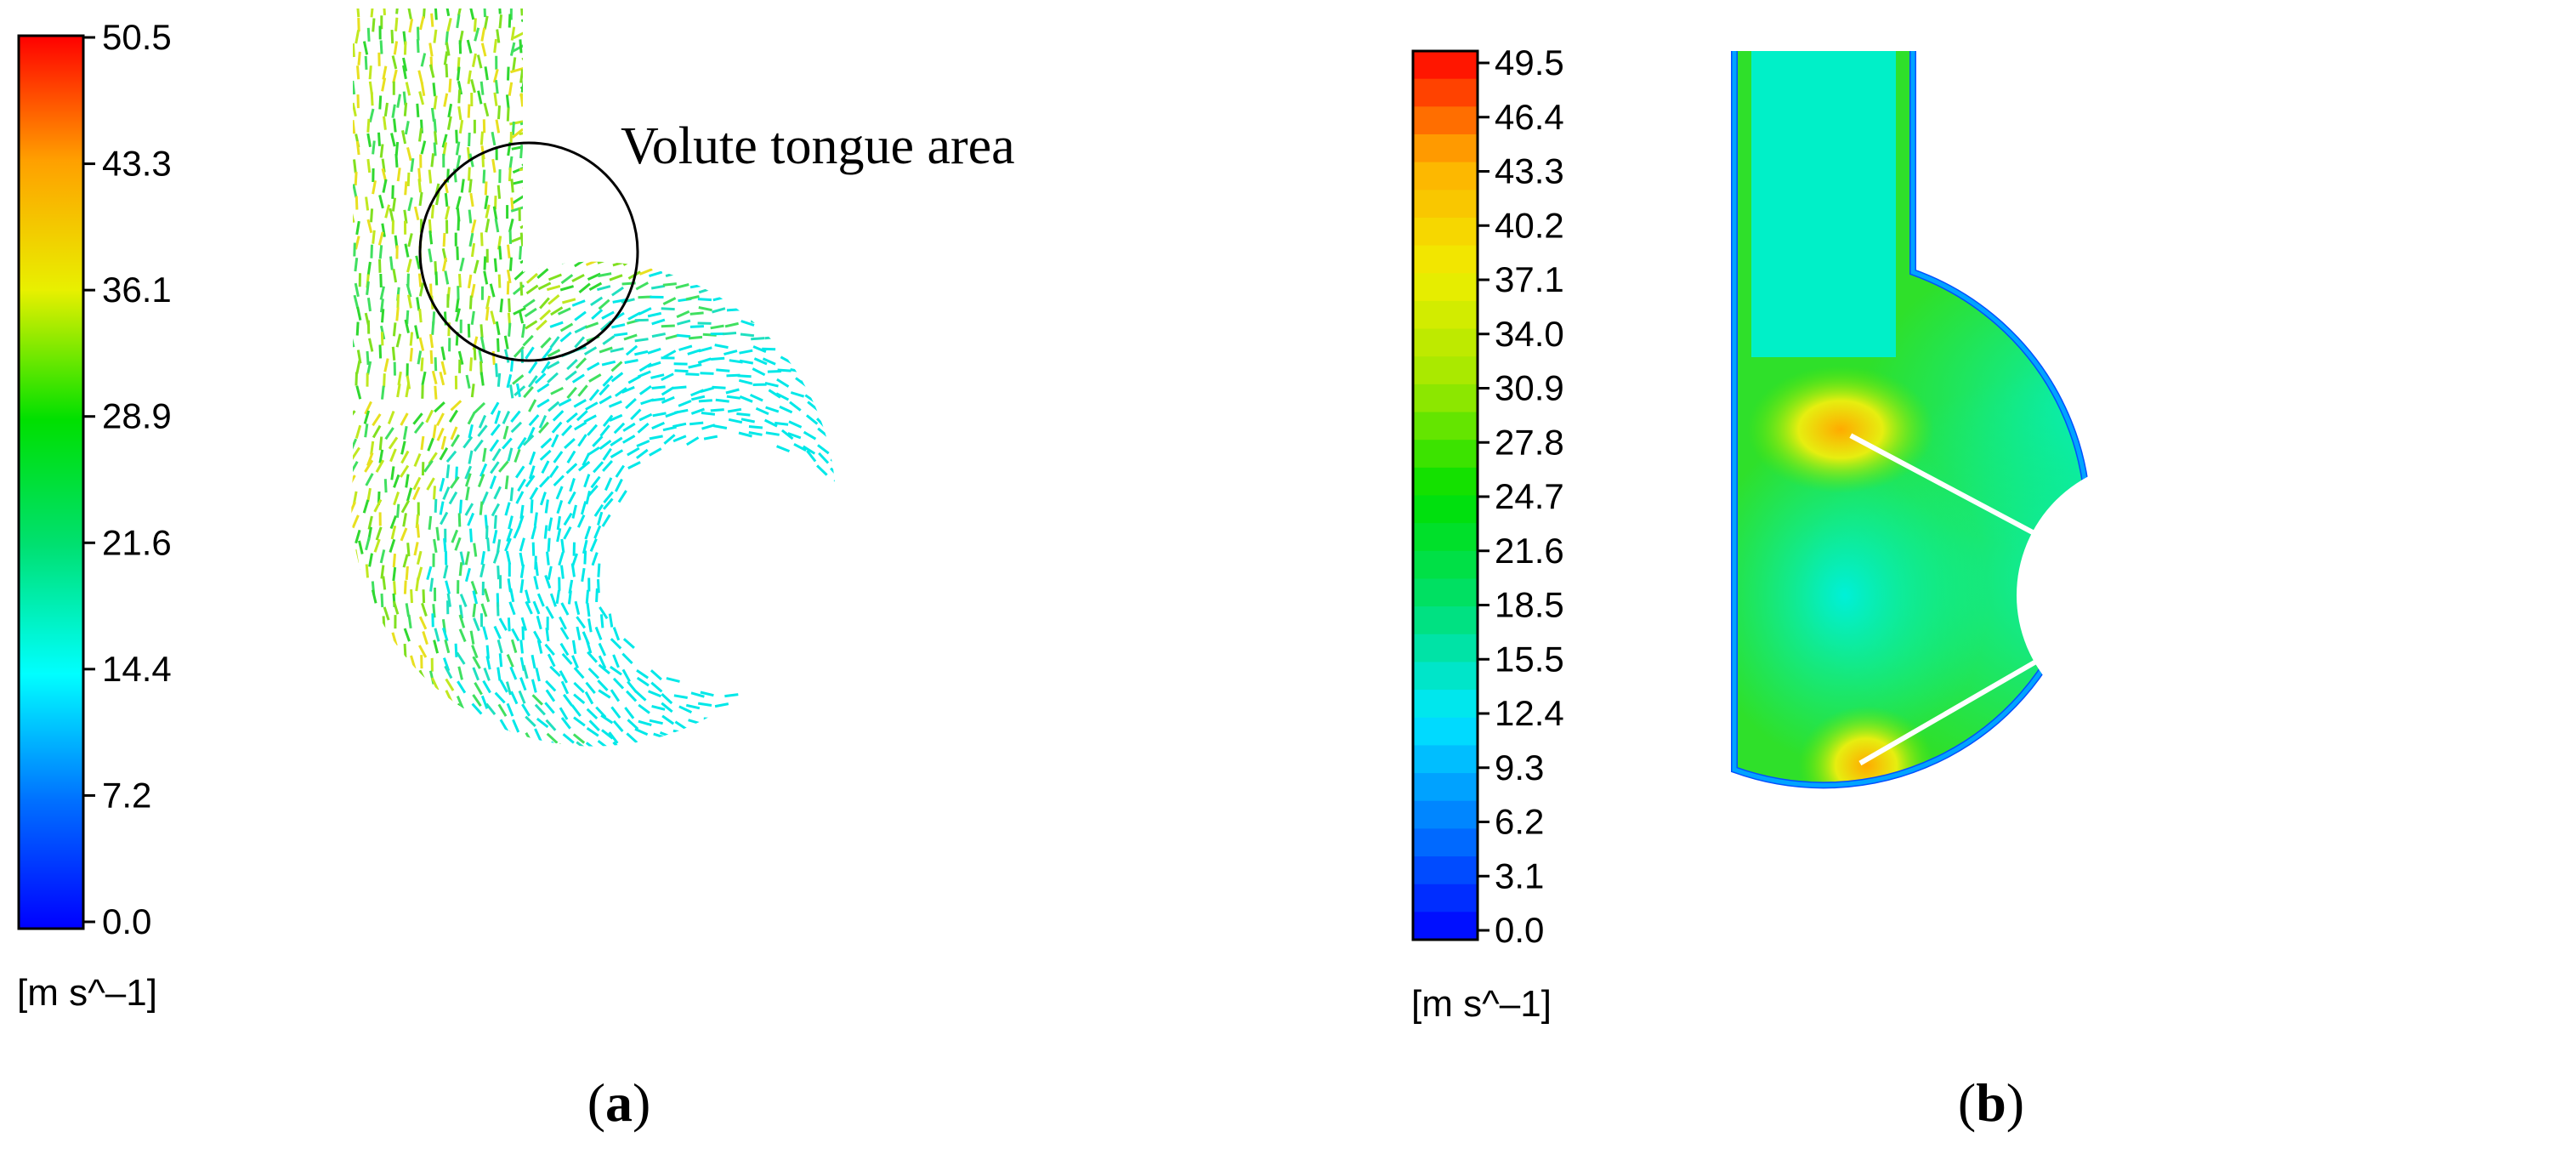 The height and width of the screenshot is (1154, 2576). What do you see at coordinates (127, 921) in the screenshot?
I see `panel-a-tick-label: 0.0` at bounding box center [127, 921].